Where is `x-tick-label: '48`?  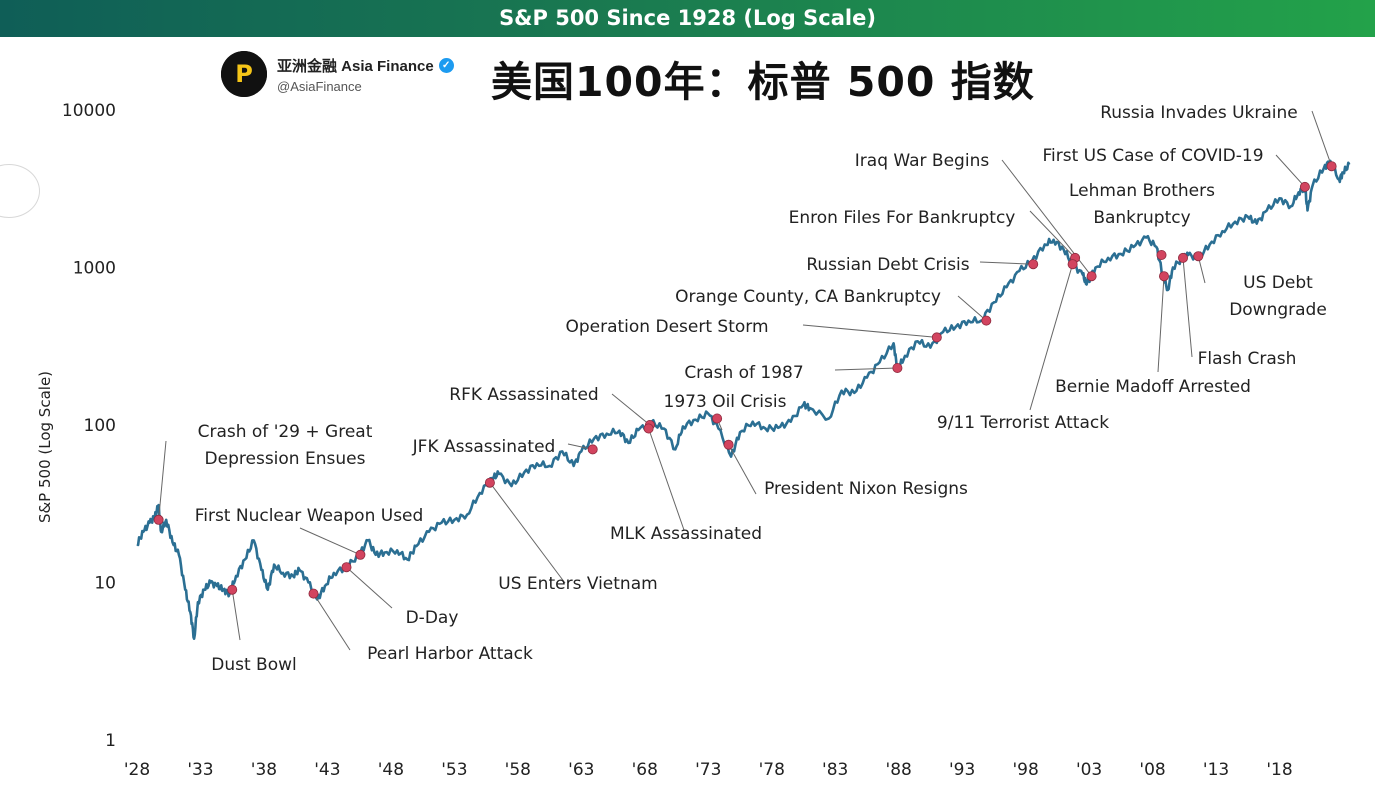
x-tick-label: '48 is located at coordinates (391, 770).